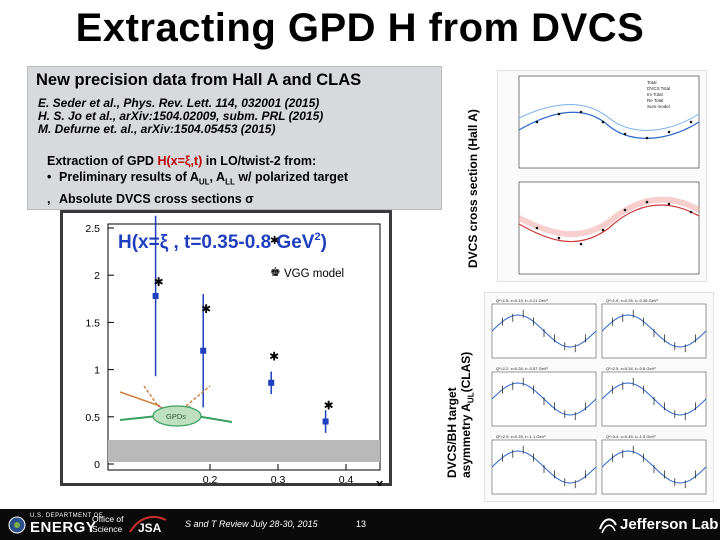 Image resolution: width=720 pixels, height=540 pixels. I want to click on jefferson-lab-logo-icon, so click(608, 526).